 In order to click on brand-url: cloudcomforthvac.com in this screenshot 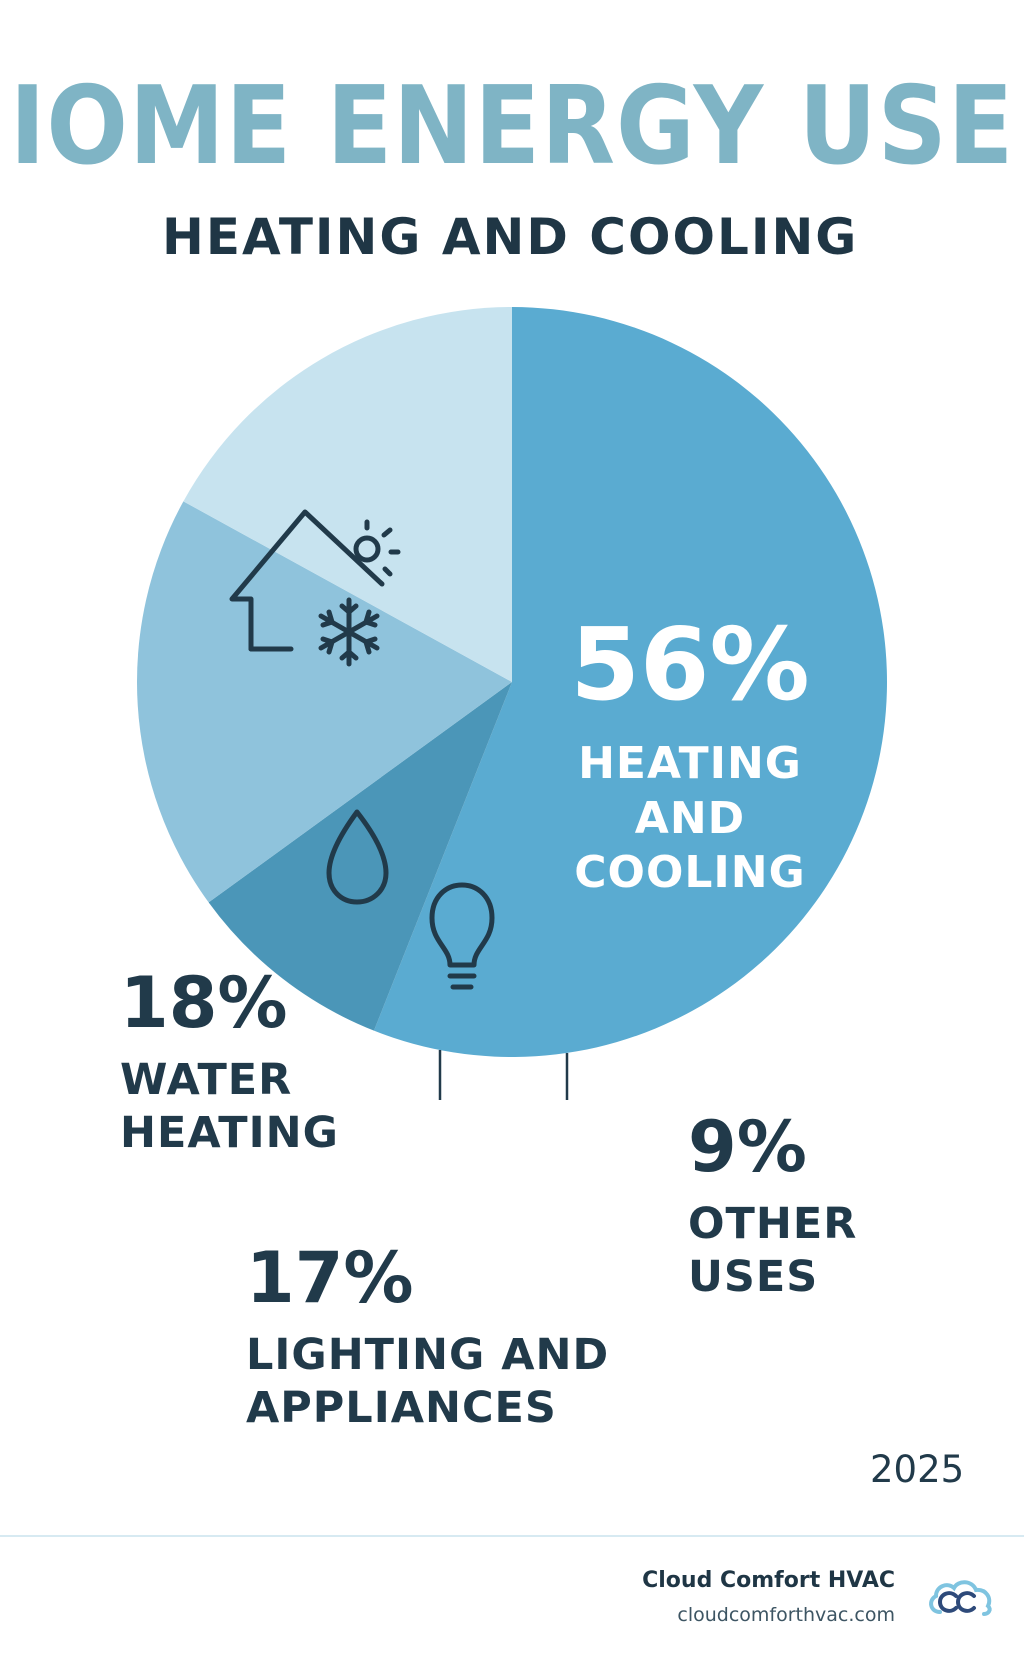, I will do `click(786, 1615)`.